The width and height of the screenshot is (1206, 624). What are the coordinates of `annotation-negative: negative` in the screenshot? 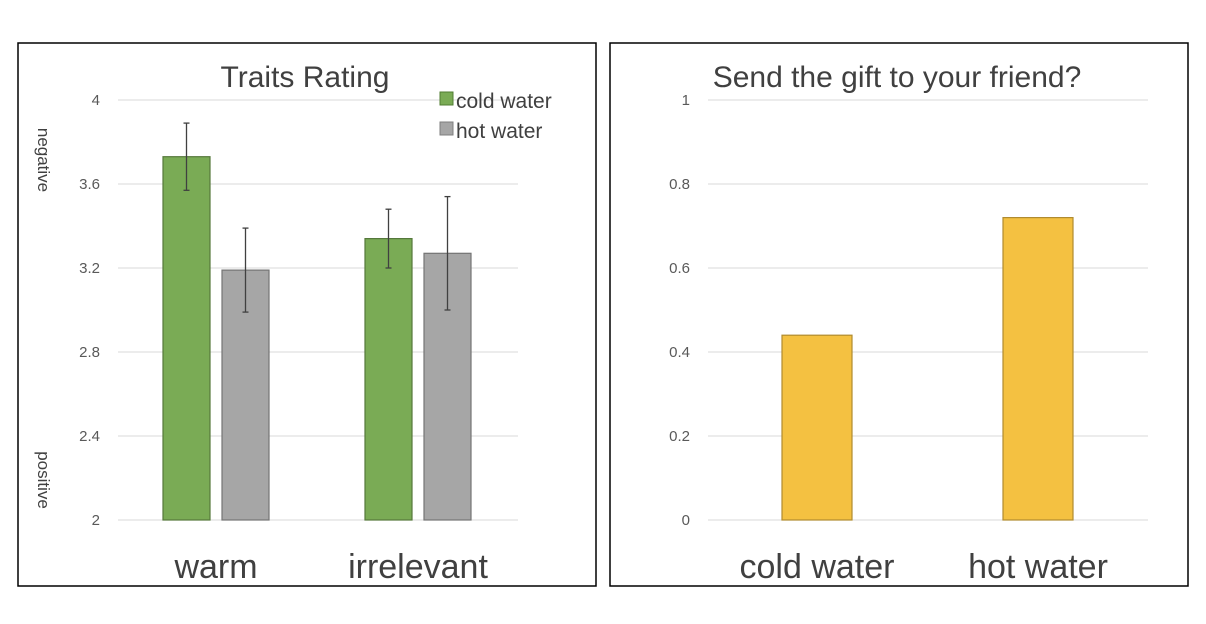 It's located at (43, 160).